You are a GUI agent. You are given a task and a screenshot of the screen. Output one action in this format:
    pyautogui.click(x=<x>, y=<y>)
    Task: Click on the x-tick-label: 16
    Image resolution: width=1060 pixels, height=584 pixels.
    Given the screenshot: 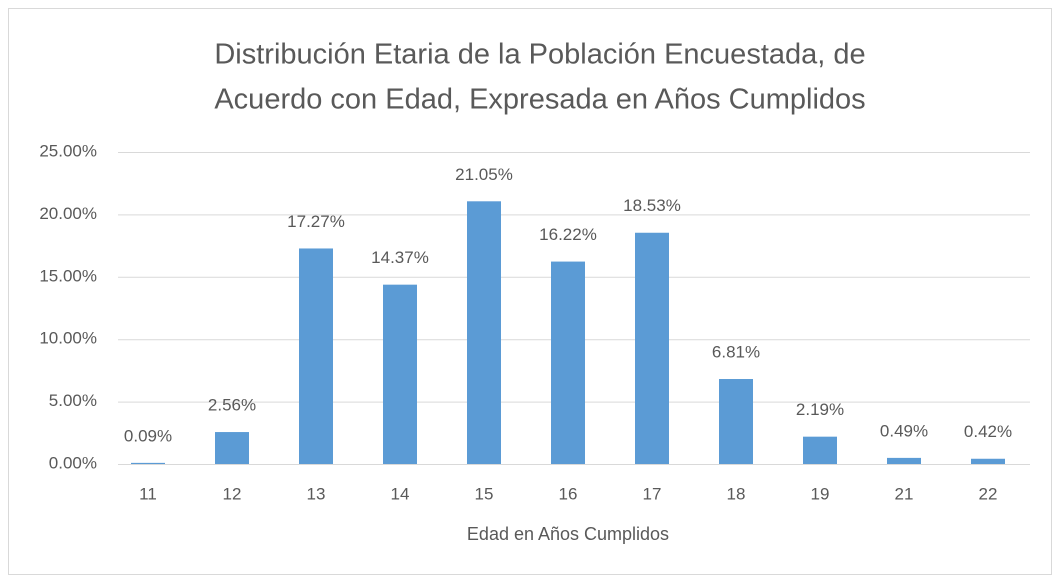 What is the action you would take?
    pyautogui.click(x=568, y=493)
    